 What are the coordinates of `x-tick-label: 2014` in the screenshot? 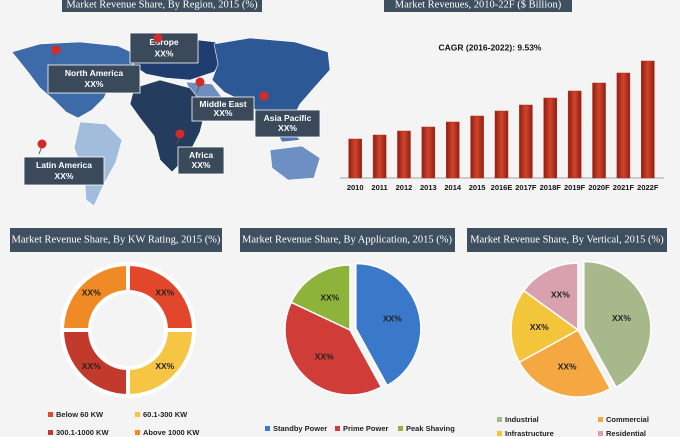 It's located at (453, 187).